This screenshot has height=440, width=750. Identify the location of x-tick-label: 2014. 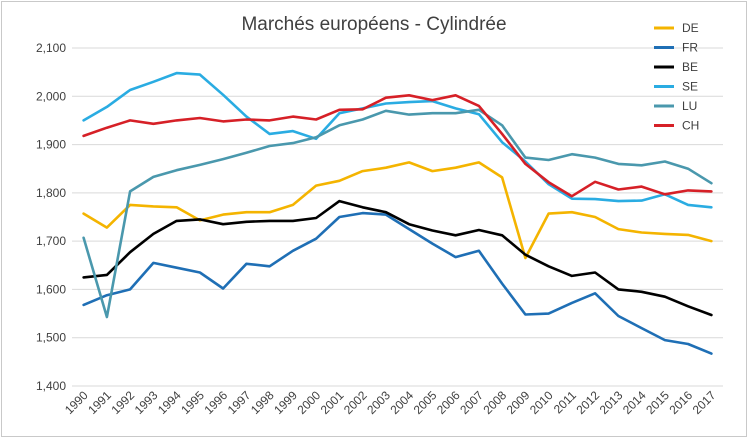
(634, 402).